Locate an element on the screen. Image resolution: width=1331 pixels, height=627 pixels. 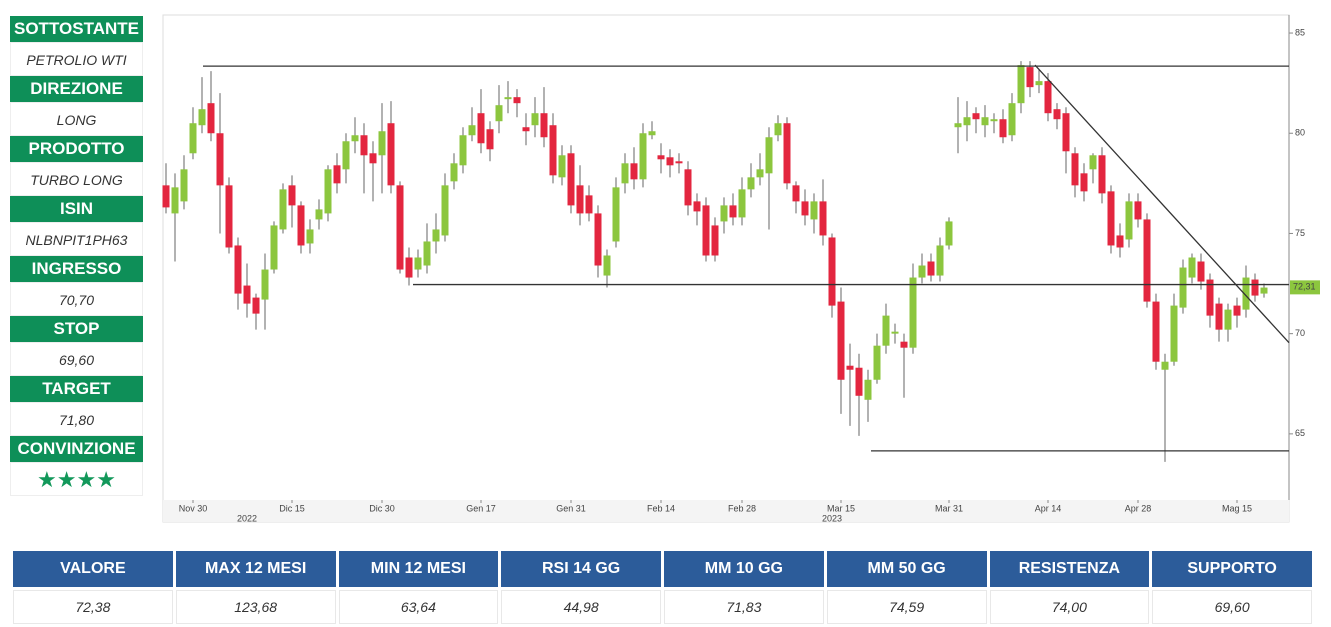
x-axis-band is located at coordinates (726, 511).